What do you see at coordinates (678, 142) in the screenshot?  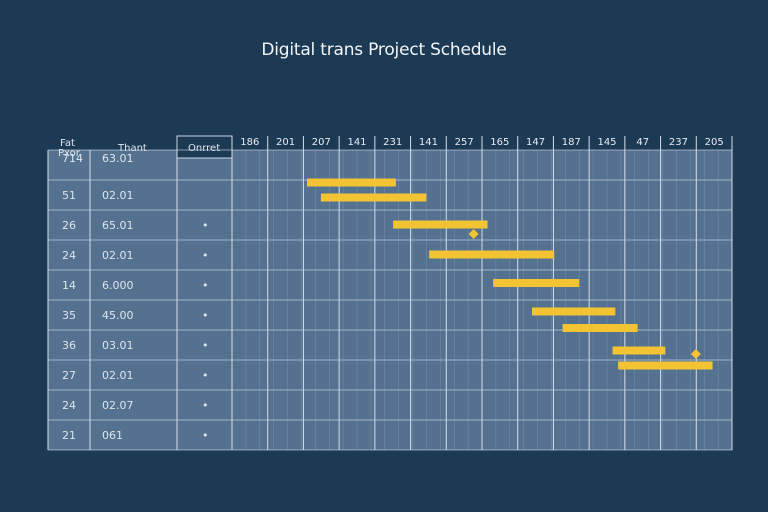 I see `timeline-tick-label: 237` at bounding box center [678, 142].